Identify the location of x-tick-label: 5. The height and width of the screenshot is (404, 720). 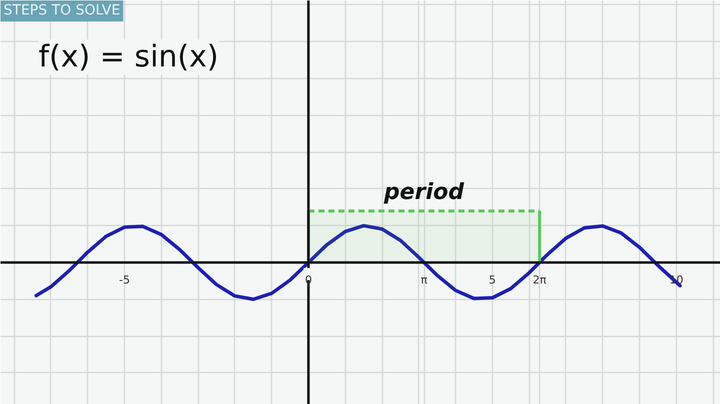
(492, 279).